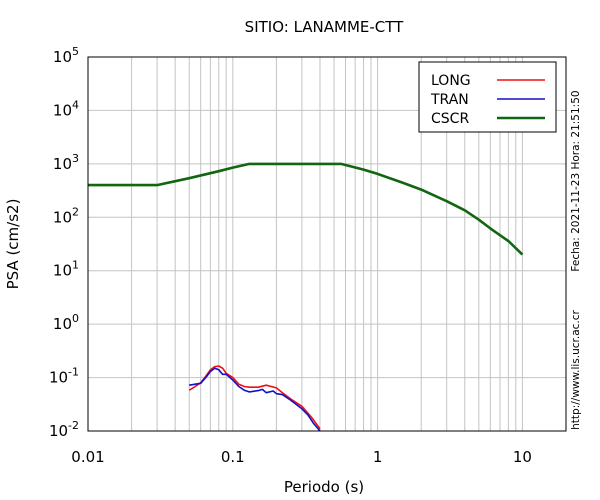 The height and width of the screenshot is (500, 600). I want to click on legend: LONG TRAN CSCR, so click(487, 97).